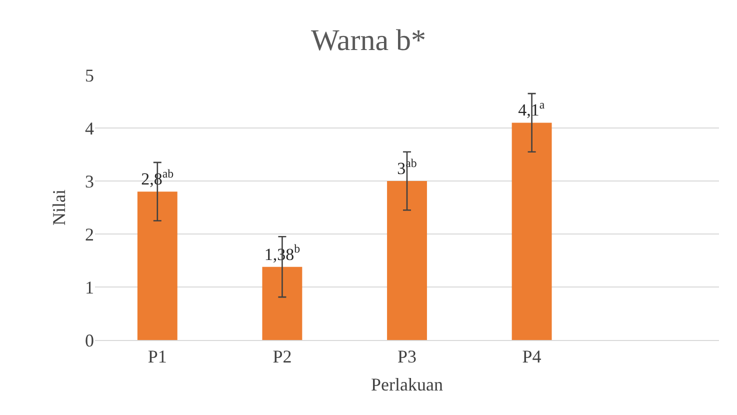 Image resolution: width=737 pixels, height=415 pixels. I want to click on y-tick-label: 5, so click(89, 75).